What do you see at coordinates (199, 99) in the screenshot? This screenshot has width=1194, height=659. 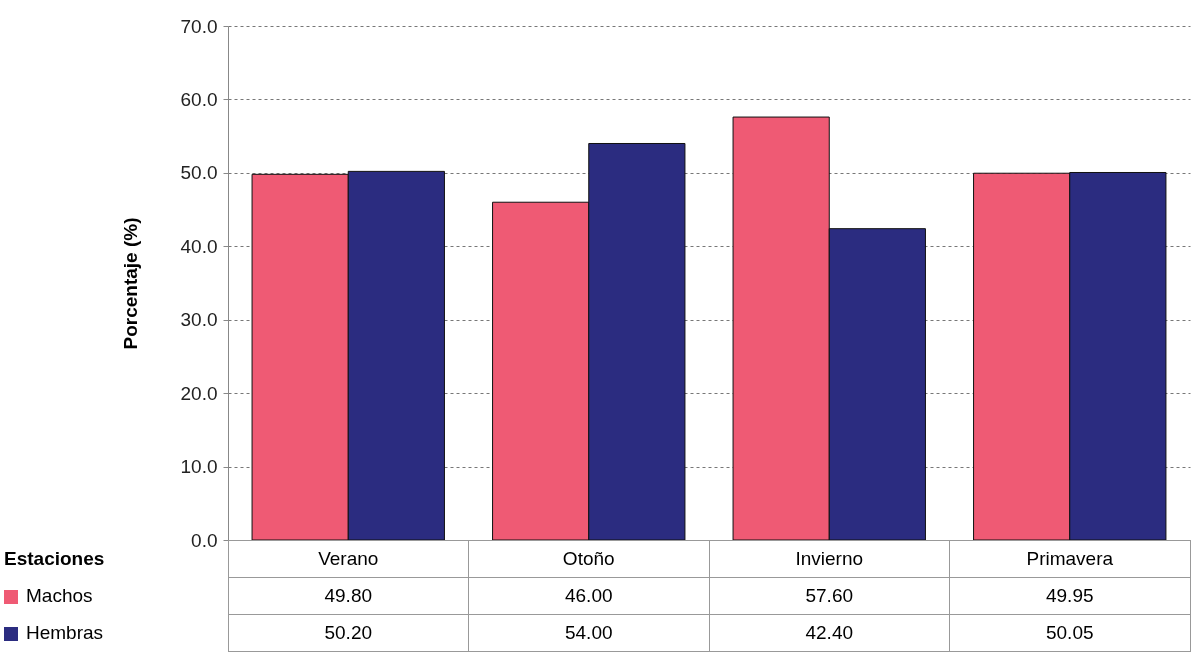 I see `y-tick-label: 60.0` at bounding box center [199, 99].